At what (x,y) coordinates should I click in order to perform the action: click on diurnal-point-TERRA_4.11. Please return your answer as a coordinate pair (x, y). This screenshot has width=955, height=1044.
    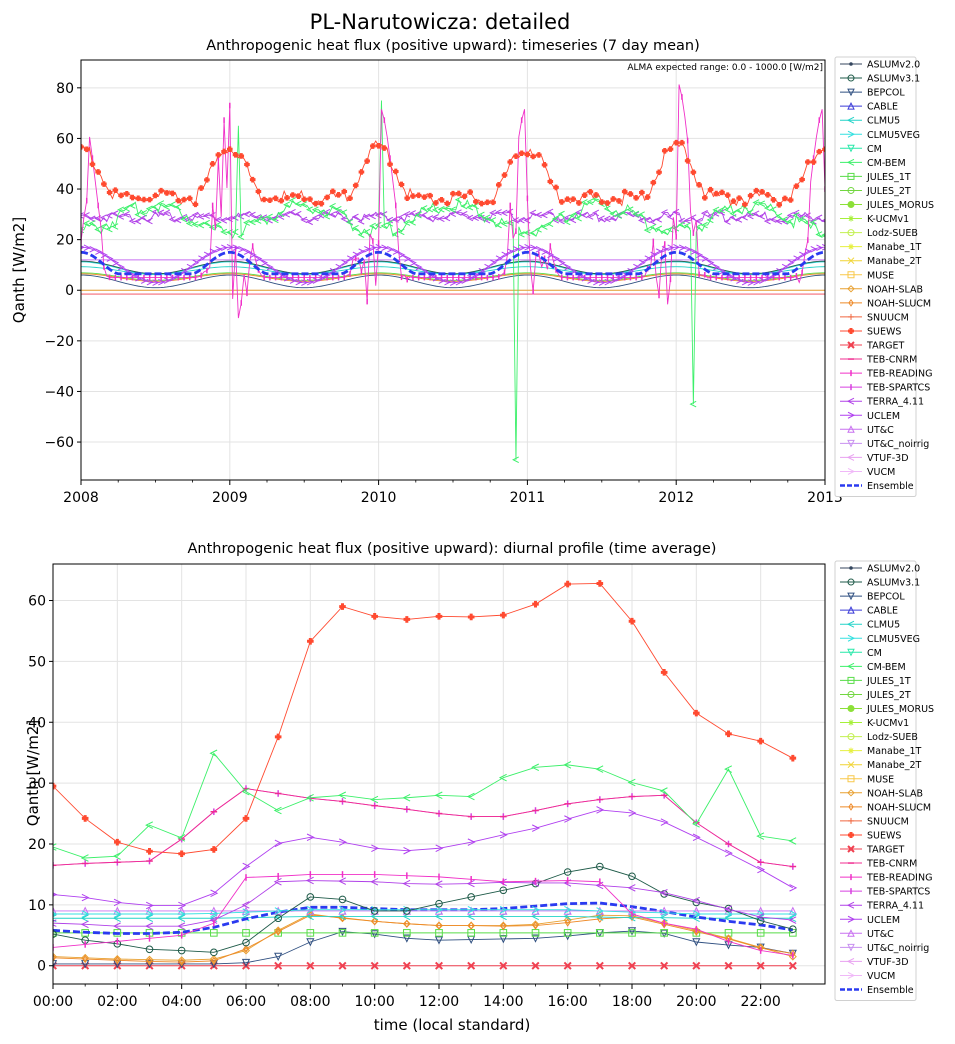
    Looking at the image, I should click on (470, 883).